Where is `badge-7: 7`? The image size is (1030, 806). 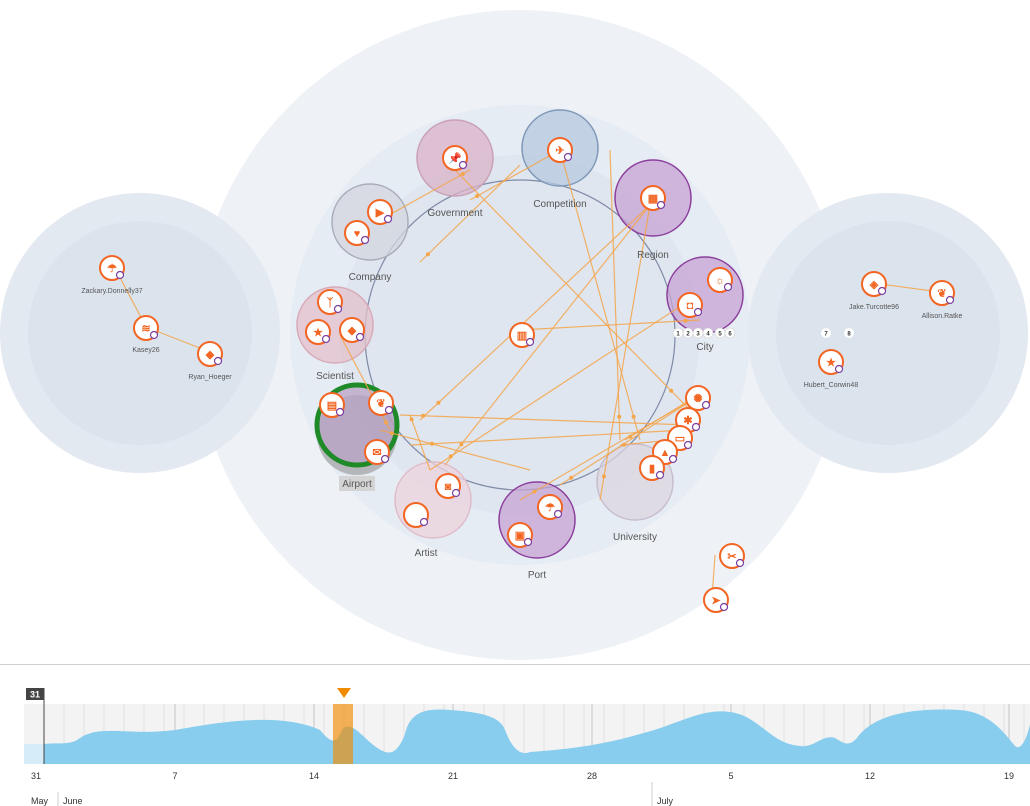
badge-7: 7 is located at coordinates (826, 335).